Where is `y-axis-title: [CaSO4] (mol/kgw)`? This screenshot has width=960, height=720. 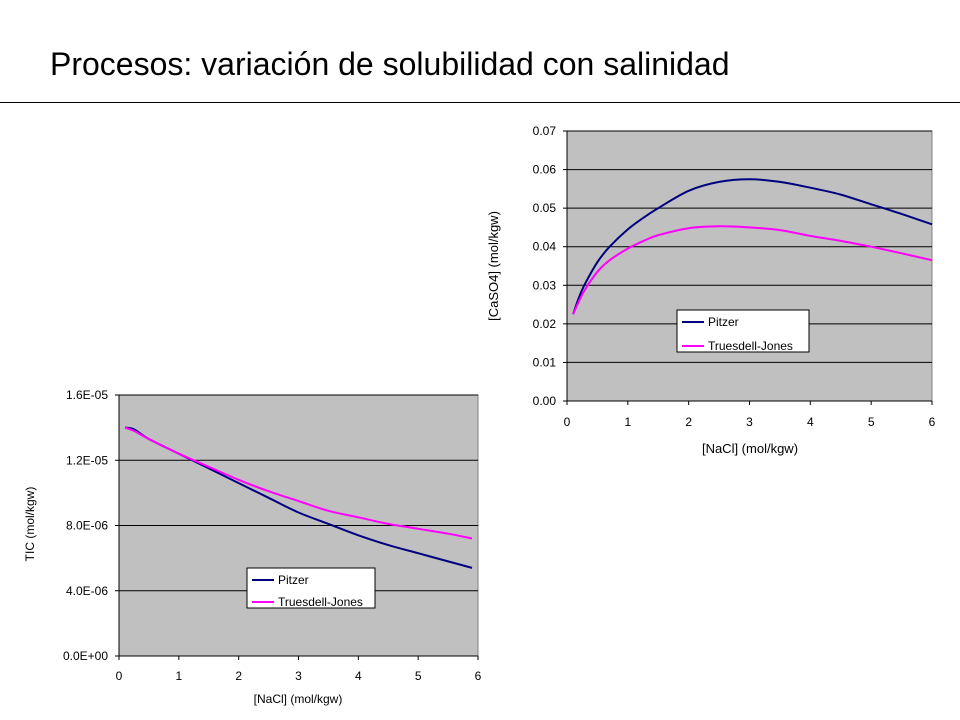
y-axis-title: [CaSO4] (mol/kgw) is located at coordinates (493, 266).